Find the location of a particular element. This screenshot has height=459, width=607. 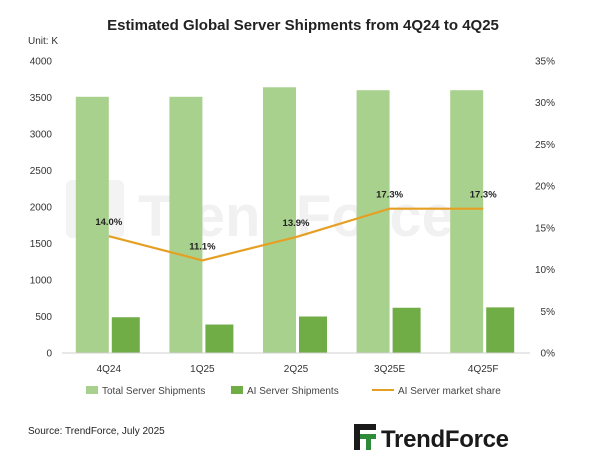

y2-tick-label: 10% is located at coordinates (545, 270).